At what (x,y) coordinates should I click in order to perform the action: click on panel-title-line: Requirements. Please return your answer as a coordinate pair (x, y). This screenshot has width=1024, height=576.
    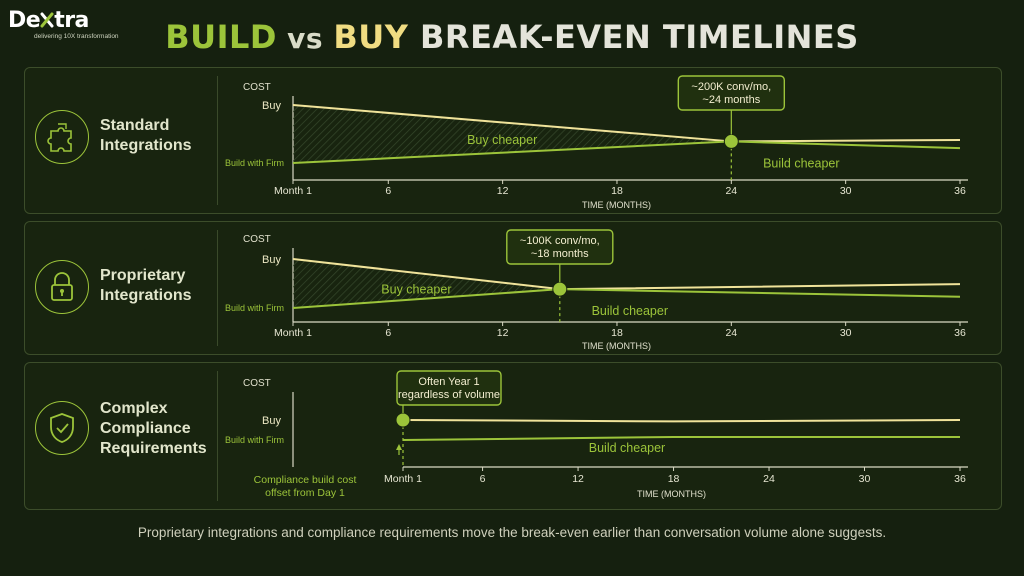
    Looking at the image, I should click on (153, 448).